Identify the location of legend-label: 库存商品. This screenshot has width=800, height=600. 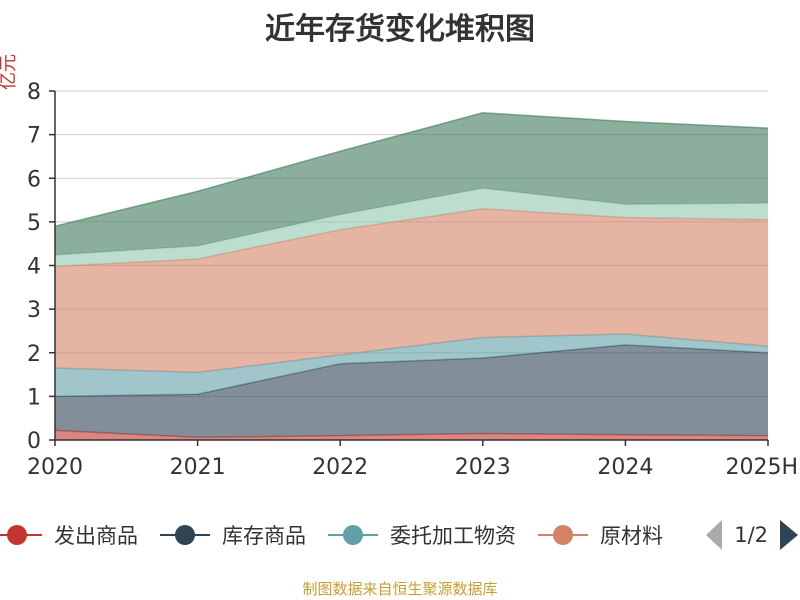
(264, 536).